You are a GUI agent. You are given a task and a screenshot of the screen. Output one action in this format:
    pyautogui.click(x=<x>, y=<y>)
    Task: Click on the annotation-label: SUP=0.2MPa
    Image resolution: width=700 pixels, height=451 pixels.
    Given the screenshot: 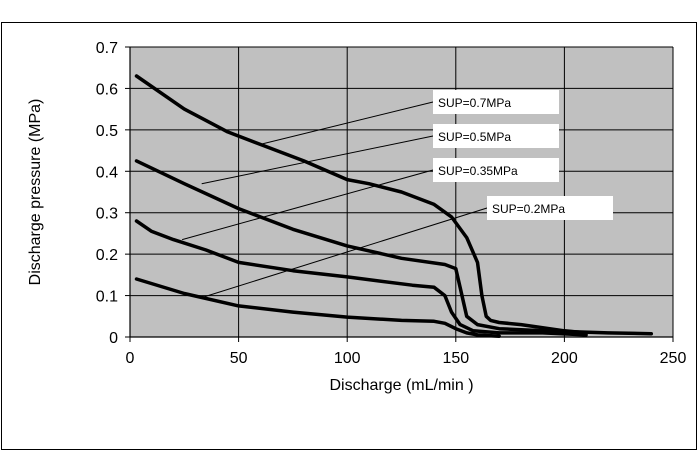 What is the action you would take?
    pyautogui.click(x=528, y=209)
    